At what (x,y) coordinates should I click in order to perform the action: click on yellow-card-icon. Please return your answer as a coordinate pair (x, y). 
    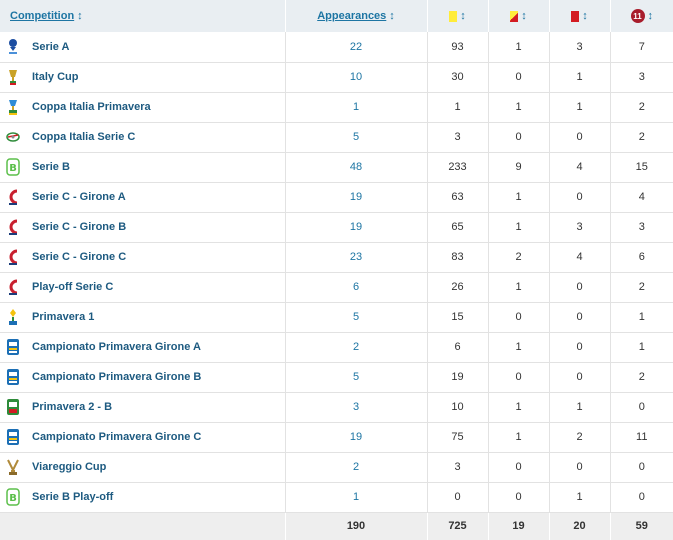
    Looking at the image, I should click on (453, 16).